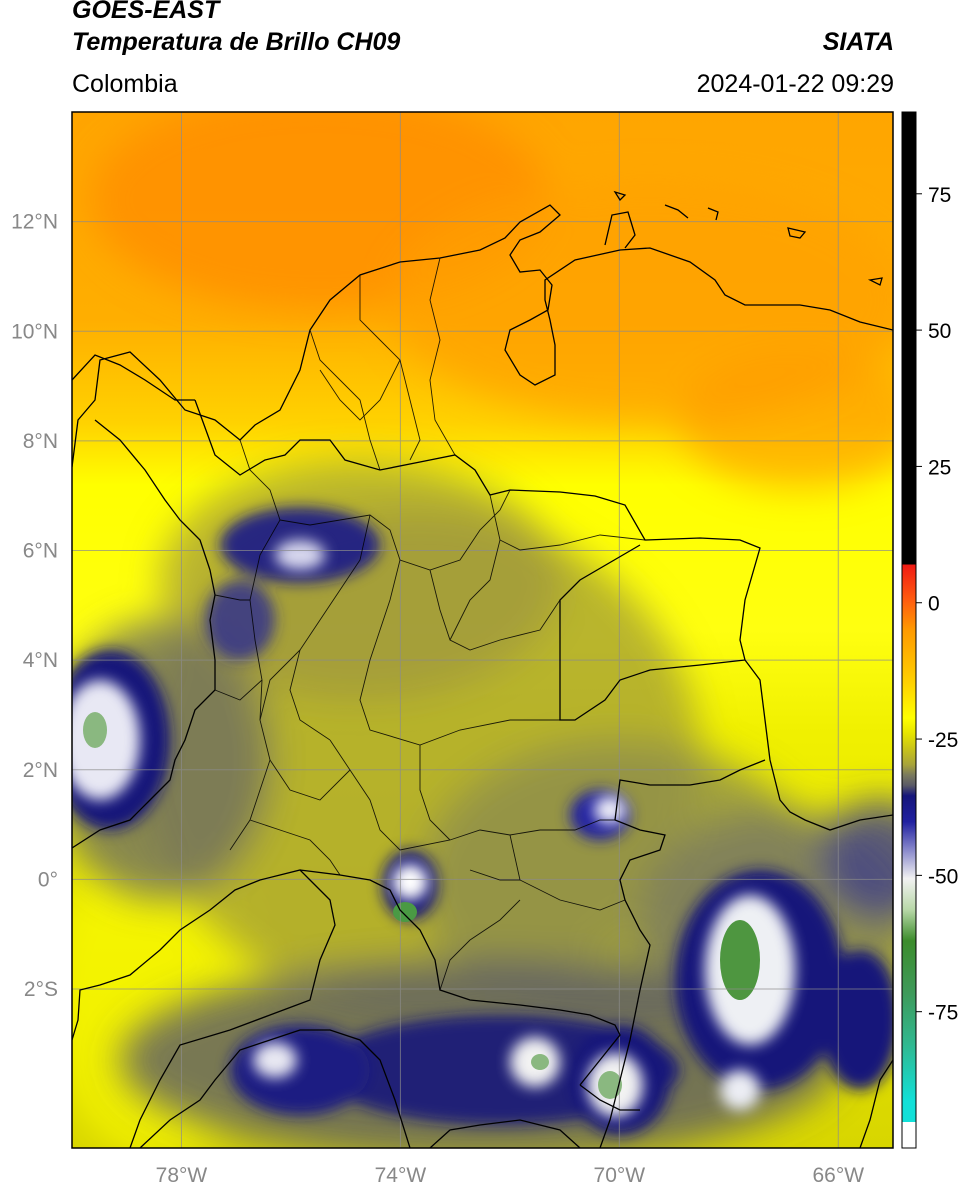 Image resolution: width=966 pixels, height=1190 pixels. Describe the element at coordinates (236, 42) in the screenshot. I see `product-title: Temperatura de Brillo CH09` at that location.